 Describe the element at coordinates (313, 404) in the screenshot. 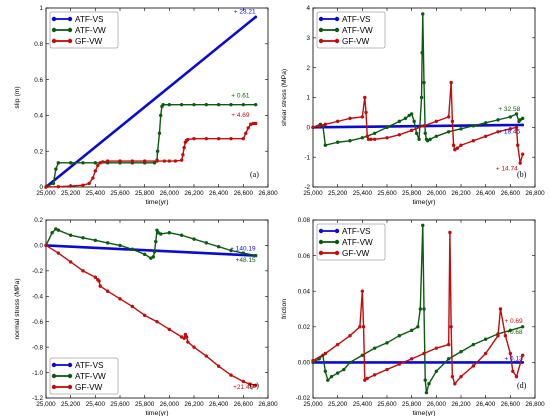

I see `x-tick-label: 25,000` at that location.